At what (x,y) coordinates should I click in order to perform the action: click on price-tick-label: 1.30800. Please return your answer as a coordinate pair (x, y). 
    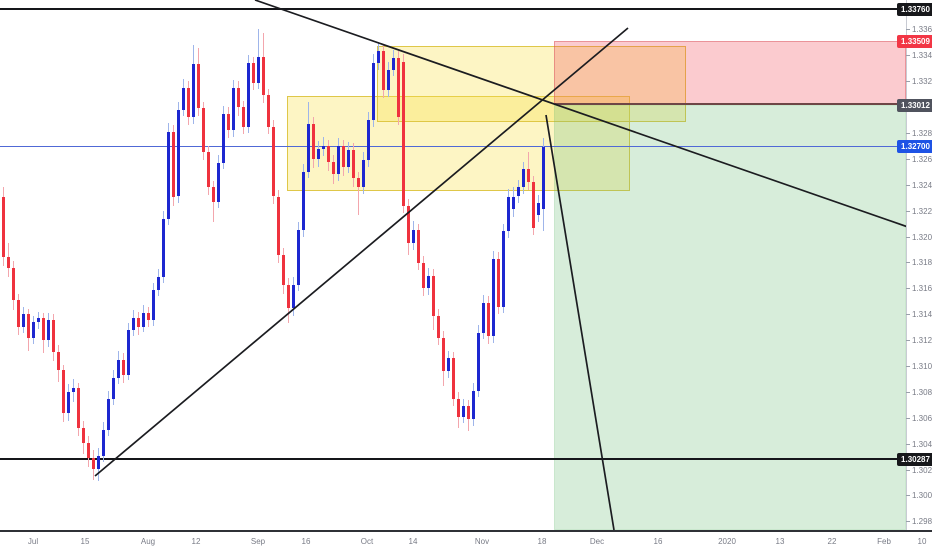
    Looking at the image, I should click on (922, 392).